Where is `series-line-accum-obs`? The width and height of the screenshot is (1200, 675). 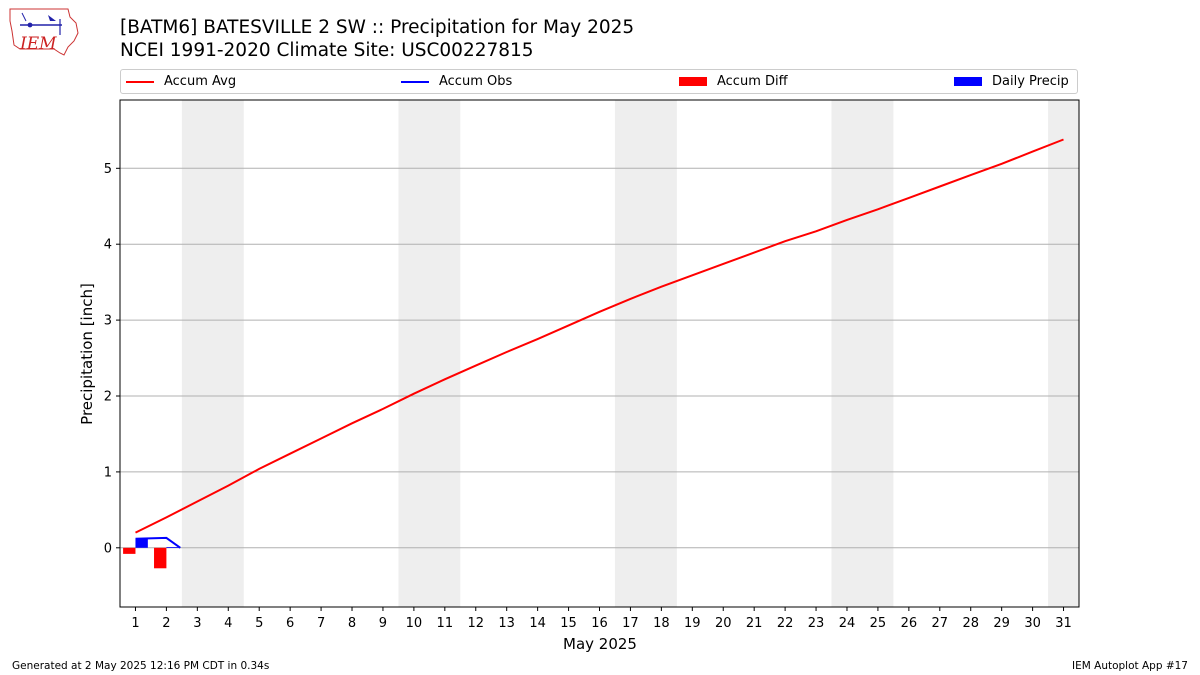
series-line-accum-obs is located at coordinates (158, 542).